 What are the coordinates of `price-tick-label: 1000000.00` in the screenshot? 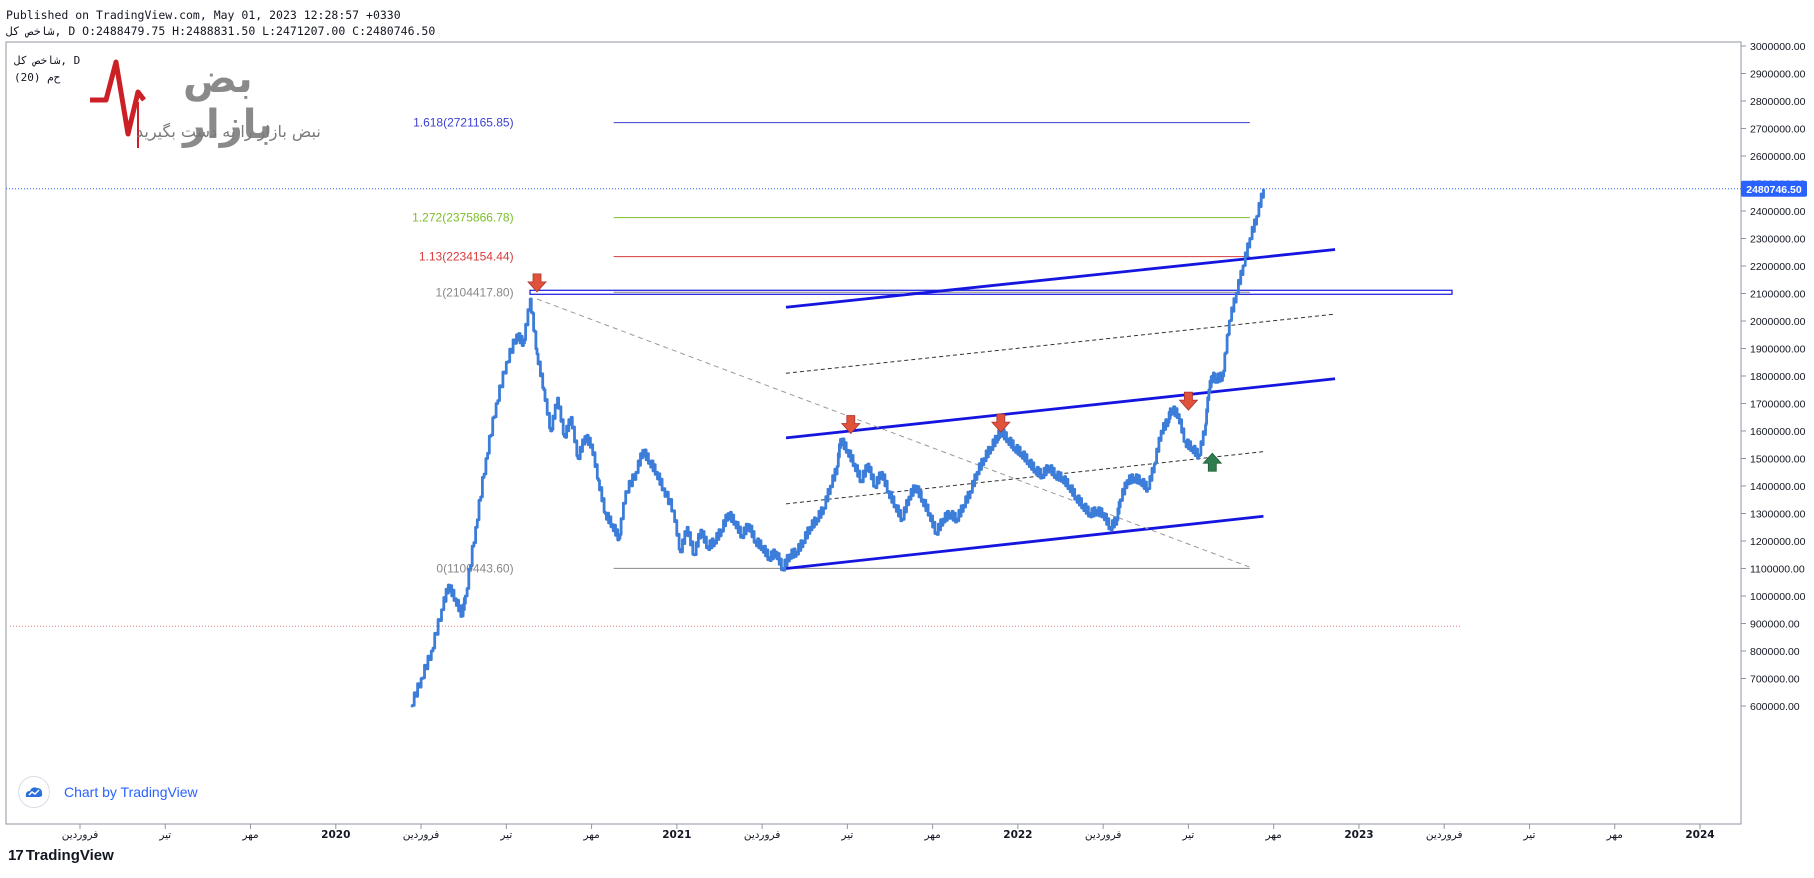 It's located at (1778, 597).